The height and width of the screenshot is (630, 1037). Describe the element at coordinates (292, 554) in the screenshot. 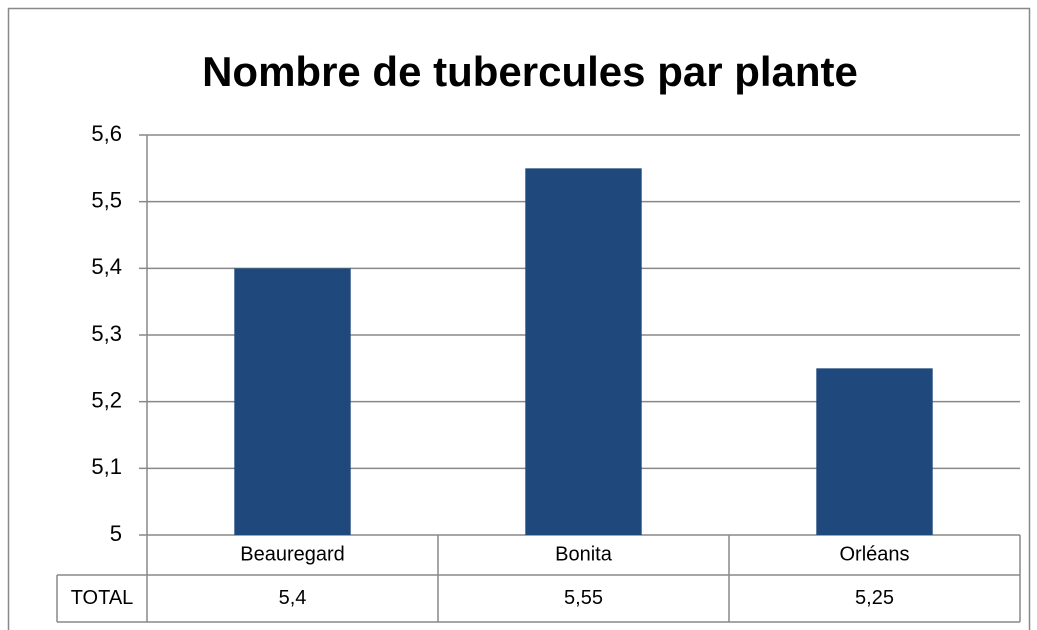

I see `x-tick-label: Beauregard` at that location.